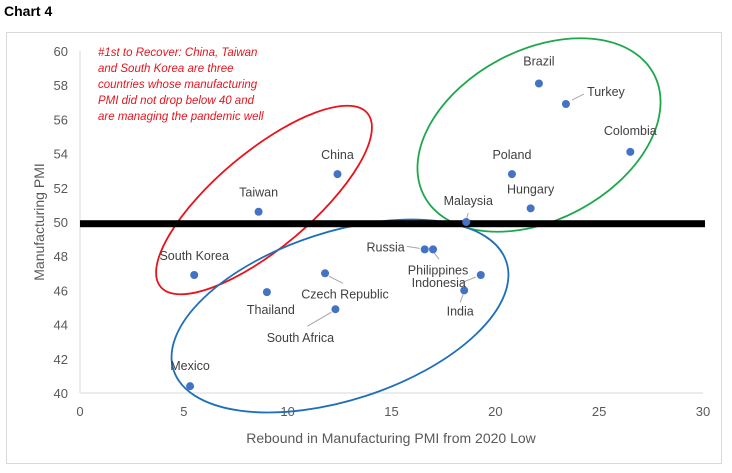 The image size is (732, 473). I want to click on point-china, so click(337, 174).